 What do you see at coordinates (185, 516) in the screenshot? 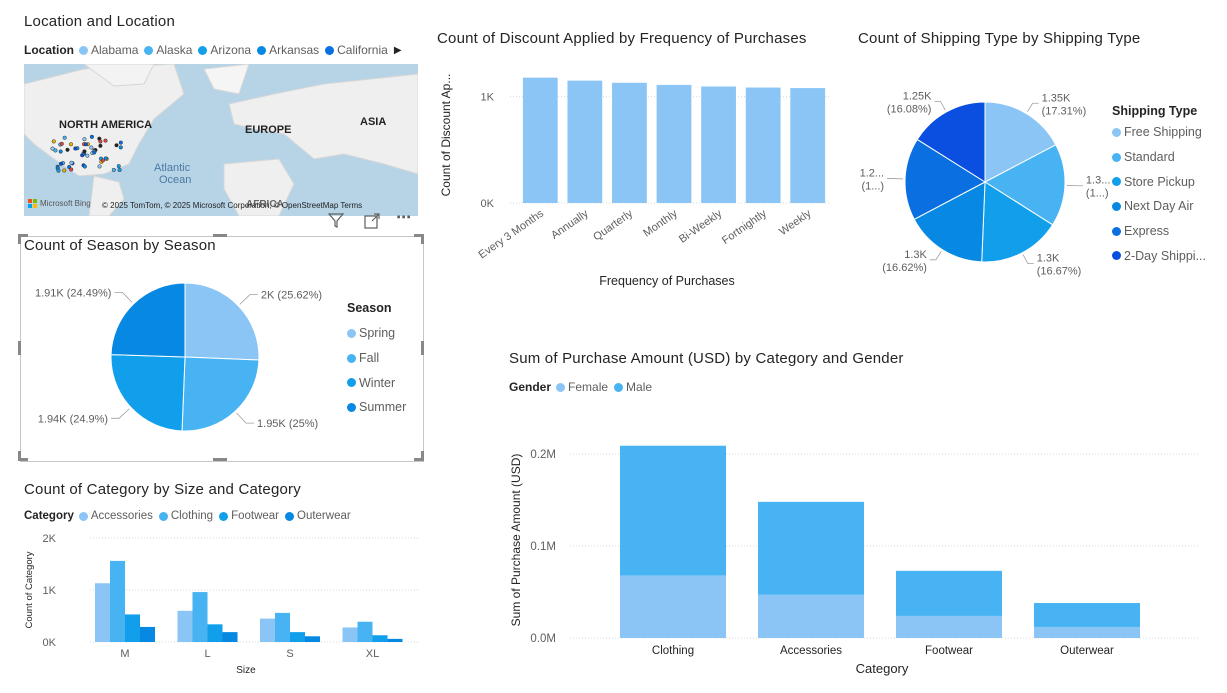
I see `category-legend-item: Clothing` at bounding box center [185, 516].